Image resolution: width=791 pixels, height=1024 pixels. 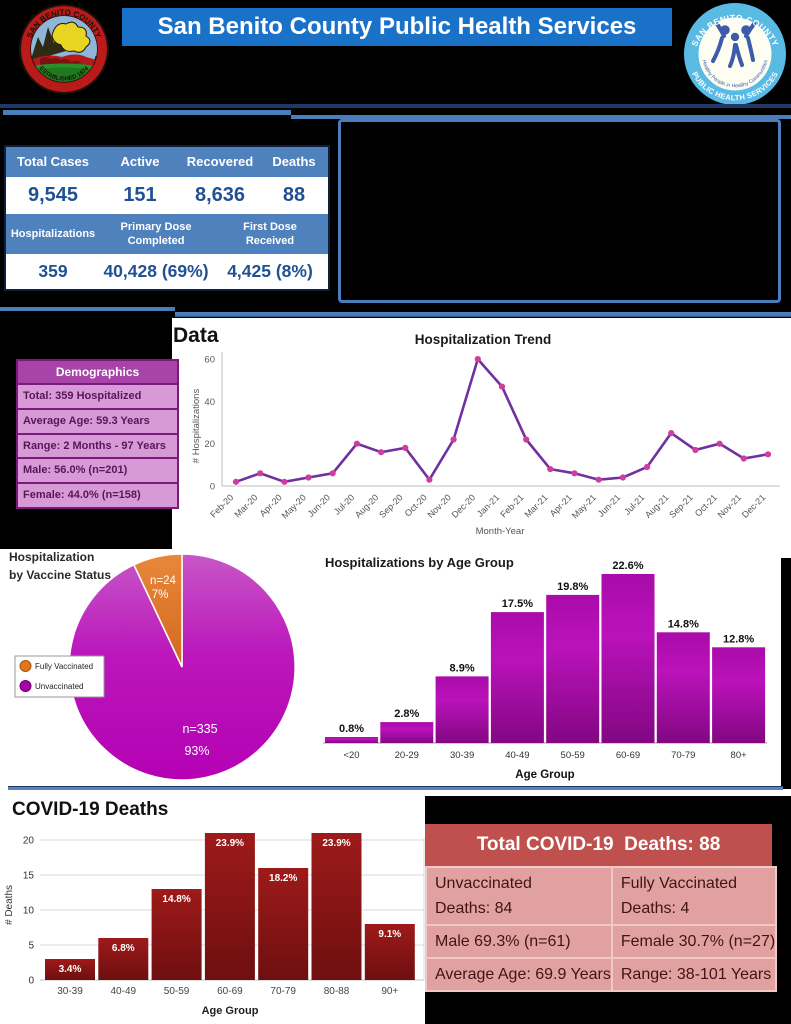 What do you see at coordinates (389, 934) in the screenshot?
I see `svg-text: 9.1%` at bounding box center [389, 934].